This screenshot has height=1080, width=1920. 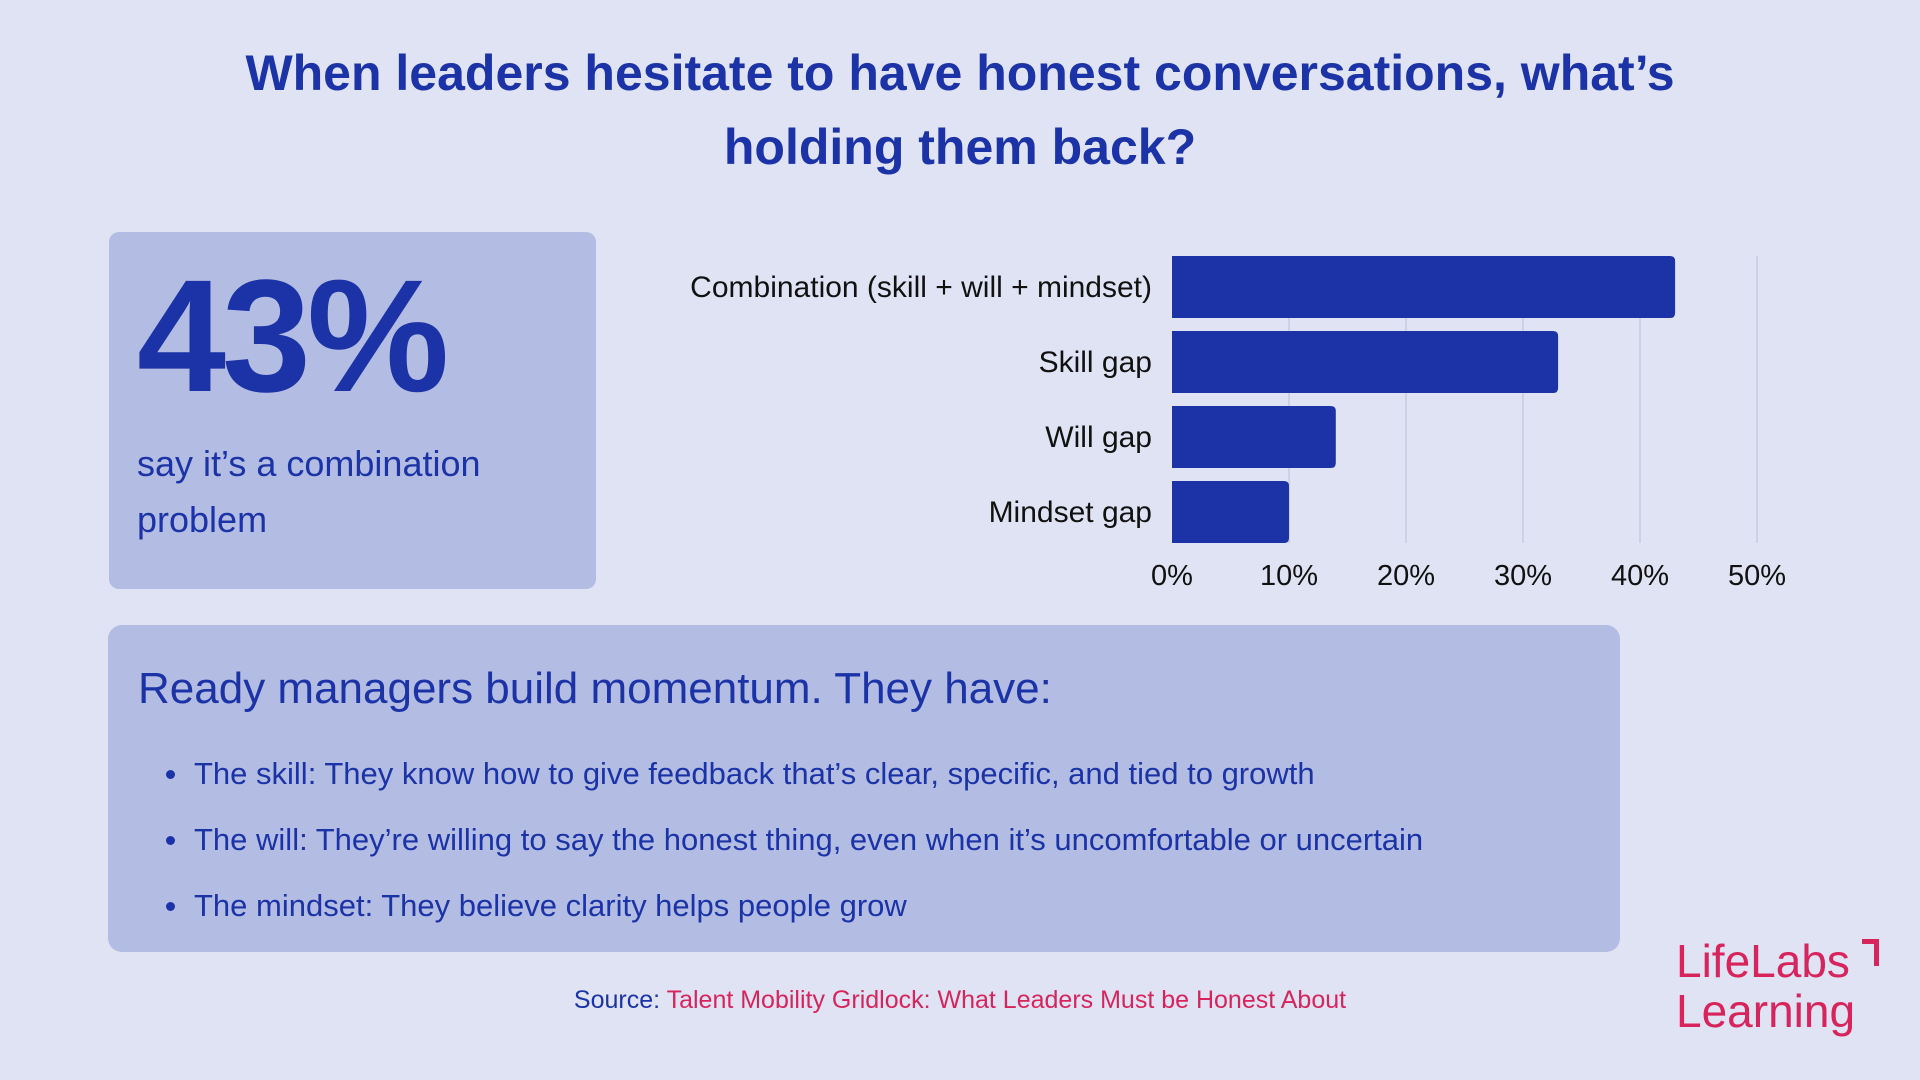 I want to click on category-label: Skill gap, so click(x=1095, y=362).